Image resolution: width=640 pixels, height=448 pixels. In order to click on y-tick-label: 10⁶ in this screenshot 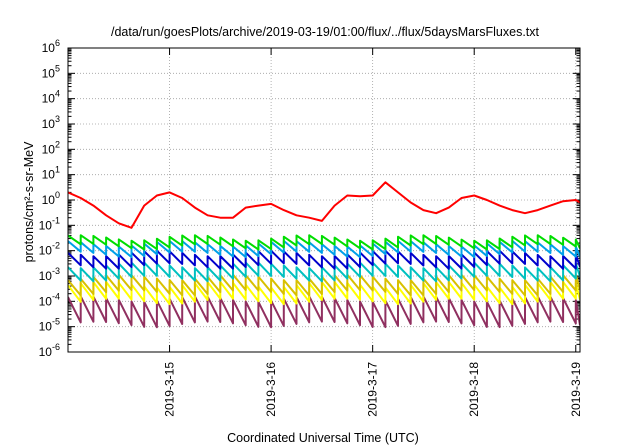, I will do `click(51, 46)`.